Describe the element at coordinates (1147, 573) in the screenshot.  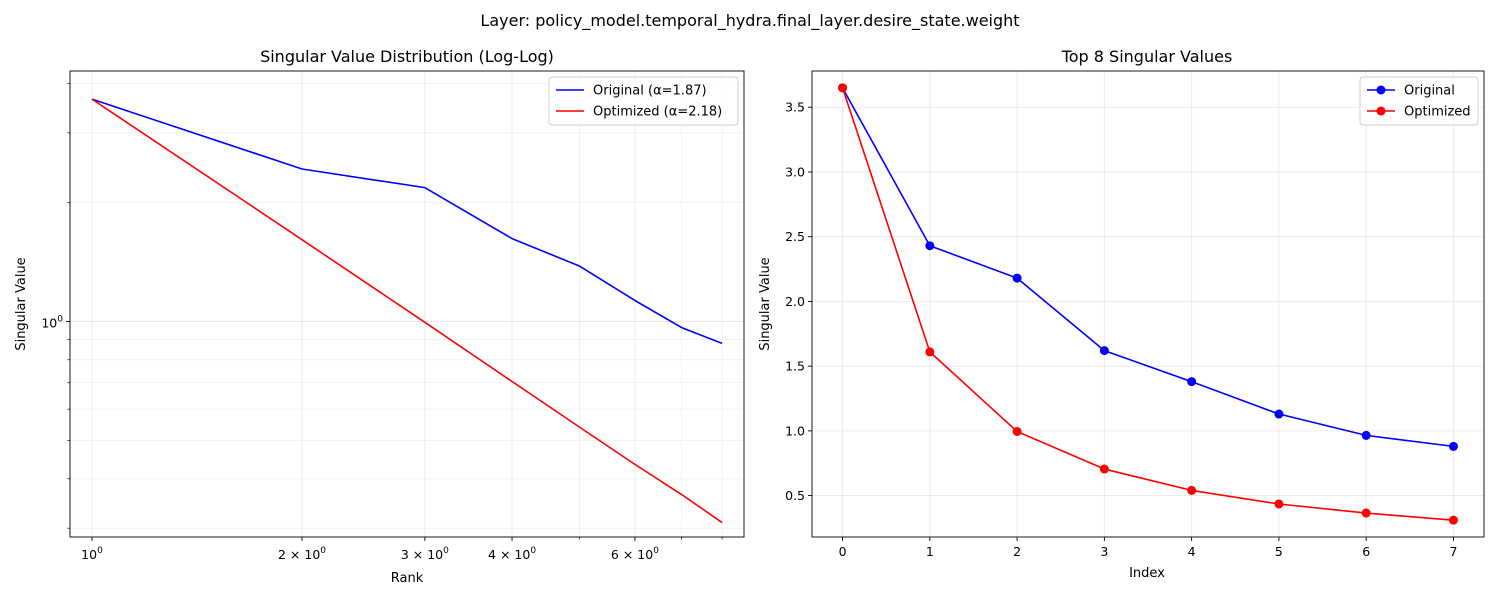
I see `x-axis-label: Index` at that location.